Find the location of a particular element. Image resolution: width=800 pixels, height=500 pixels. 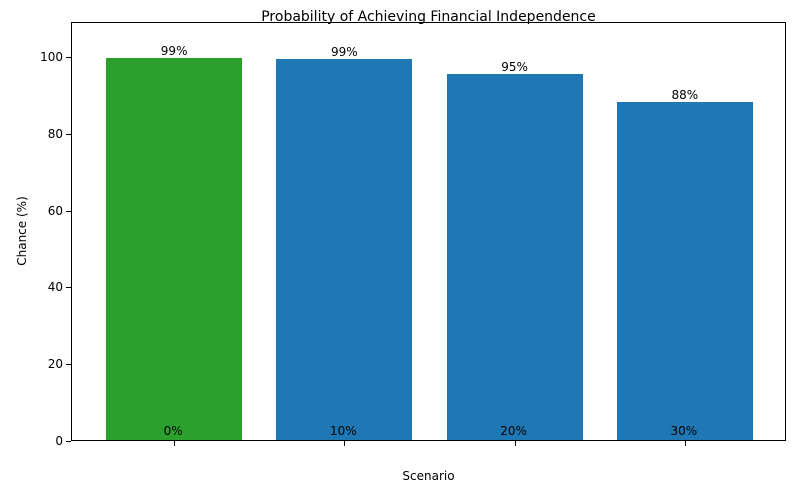

y-tick-label: 100 is located at coordinates (51, 57).